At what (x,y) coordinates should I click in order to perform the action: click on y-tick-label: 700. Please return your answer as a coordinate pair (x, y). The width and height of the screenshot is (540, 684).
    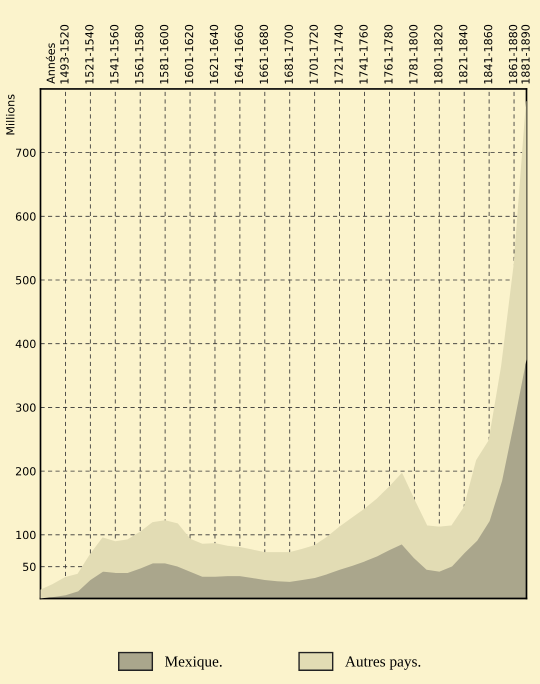
    Looking at the image, I should click on (26, 152).